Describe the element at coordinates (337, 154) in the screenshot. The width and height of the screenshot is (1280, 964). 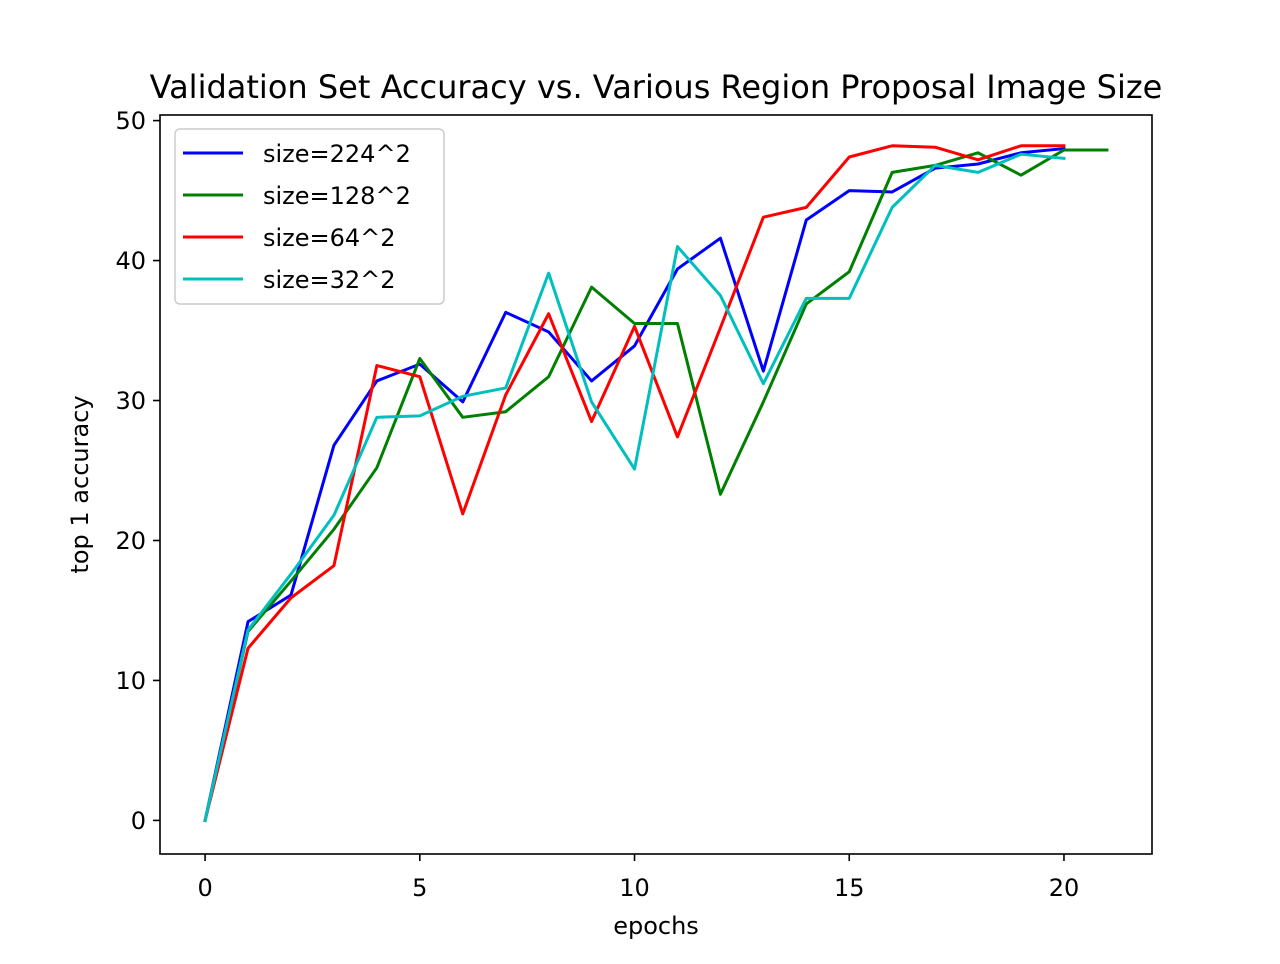
I see `legend-label-0: size=224^2` at that location.